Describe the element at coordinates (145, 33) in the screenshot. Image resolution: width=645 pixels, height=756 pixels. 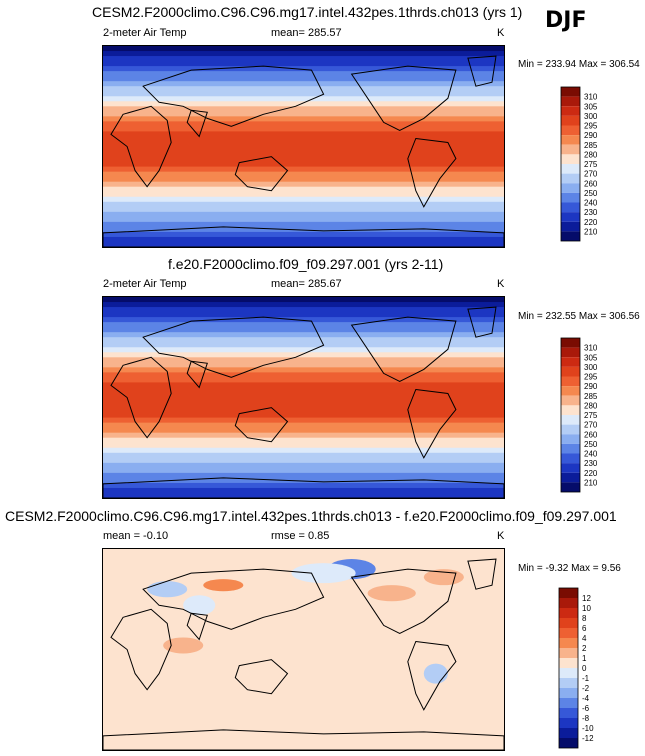
I see `panel1-variable-label: 2-meter Air Temp` at that location.